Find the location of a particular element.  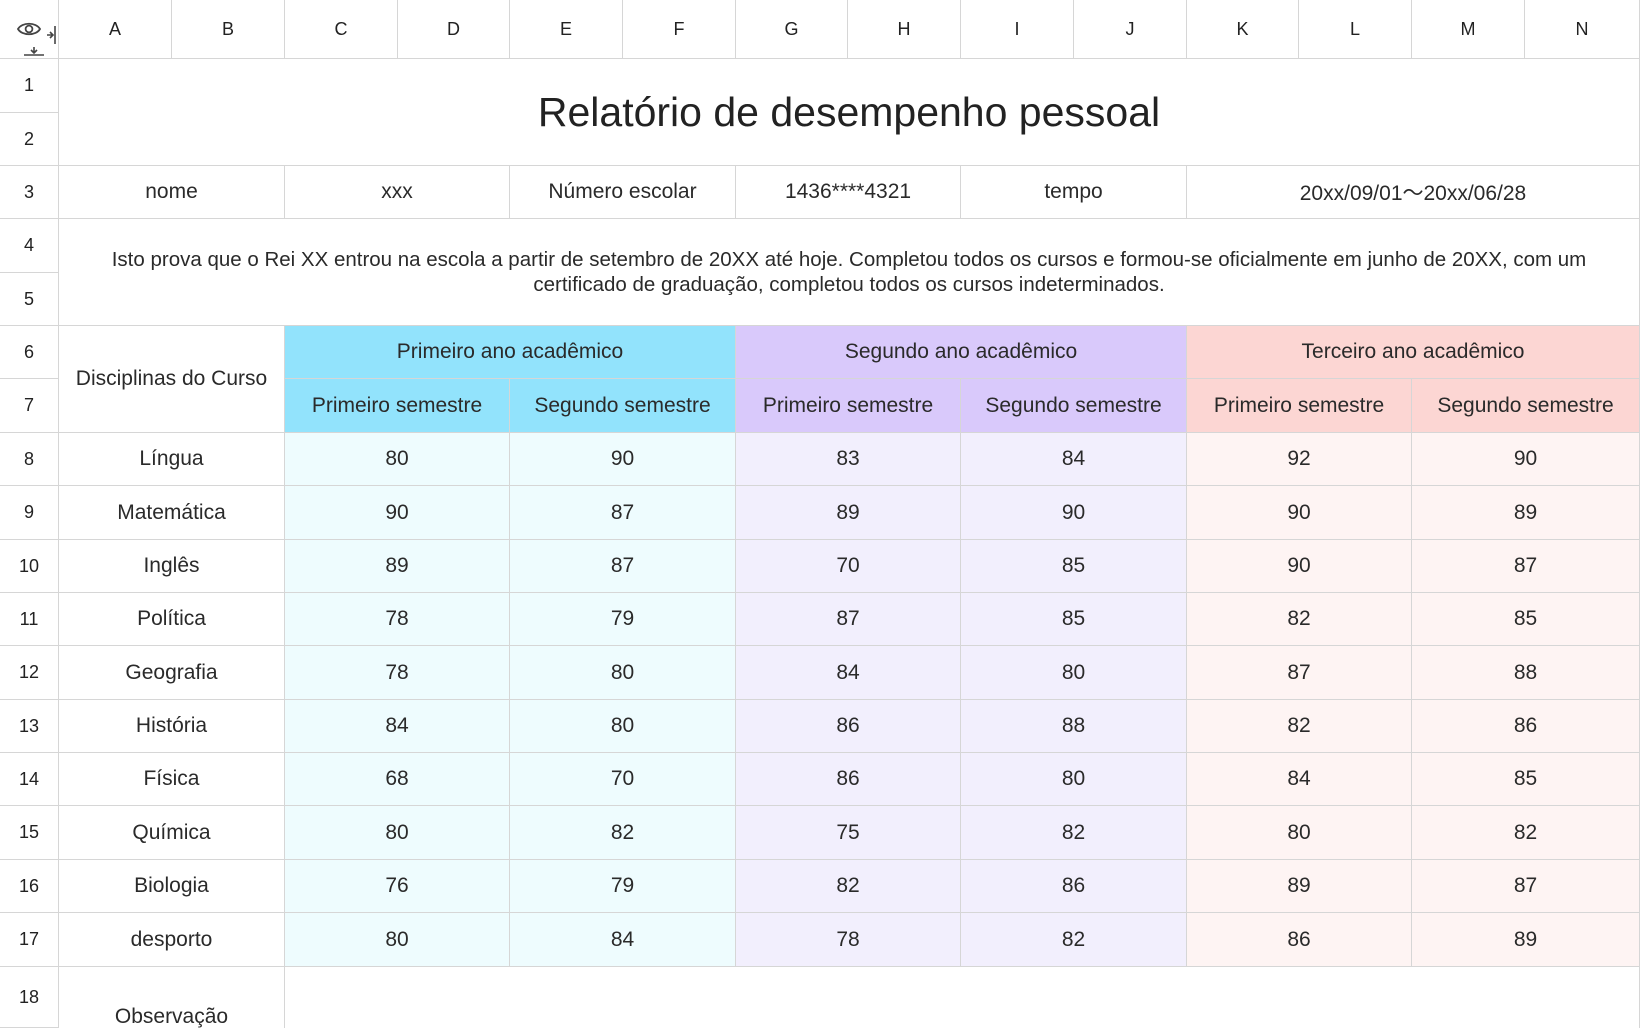

grade-cell: 83 is located at coordinates (848, 459).